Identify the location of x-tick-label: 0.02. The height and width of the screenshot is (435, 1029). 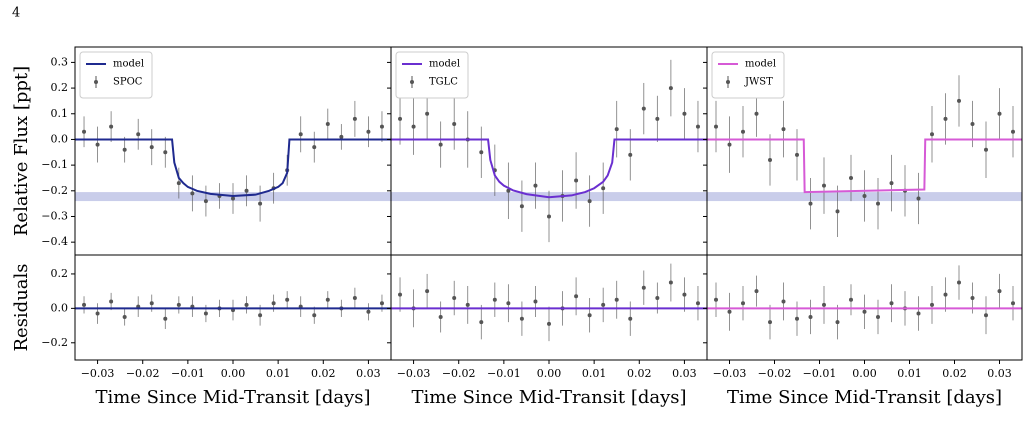
(323, 373).